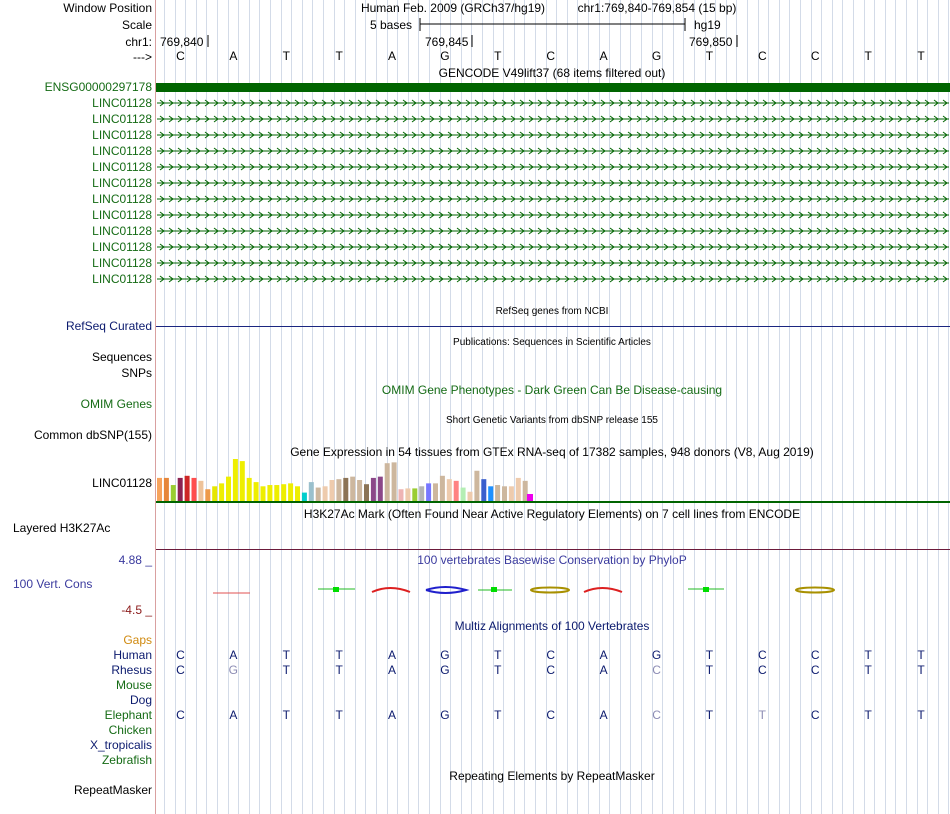  What do you see at coordinates (136, 373) in the screenshot?
I see `label-snps: SNPs` at bounding box center [136, 373].